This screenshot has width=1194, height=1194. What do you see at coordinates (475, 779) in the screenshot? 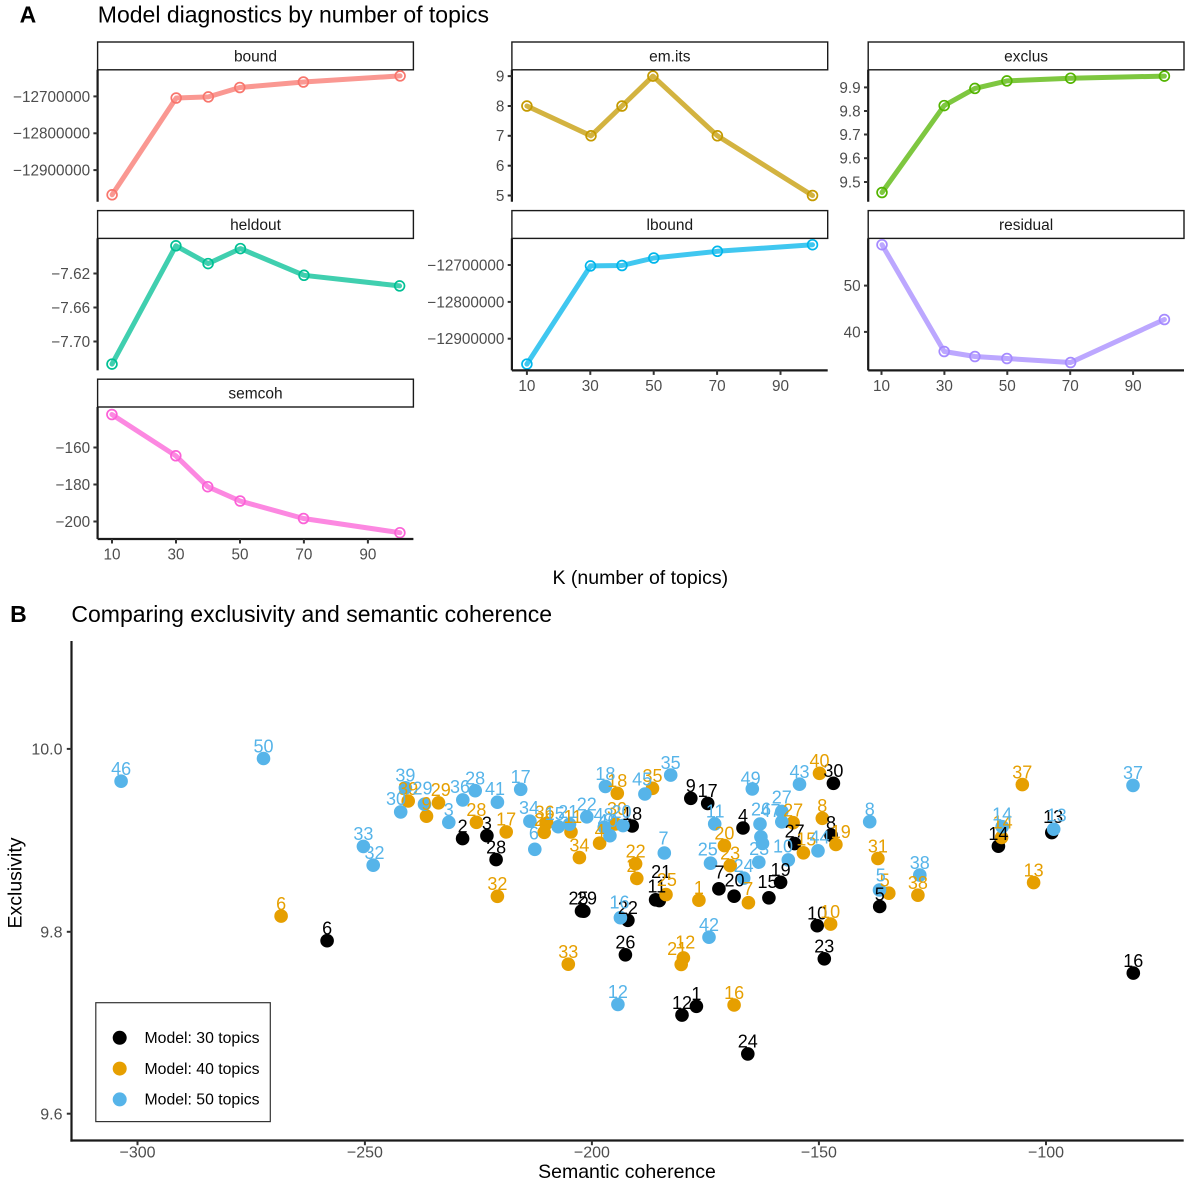
I see `svg-text: 28` at bounding box center [475, 779].